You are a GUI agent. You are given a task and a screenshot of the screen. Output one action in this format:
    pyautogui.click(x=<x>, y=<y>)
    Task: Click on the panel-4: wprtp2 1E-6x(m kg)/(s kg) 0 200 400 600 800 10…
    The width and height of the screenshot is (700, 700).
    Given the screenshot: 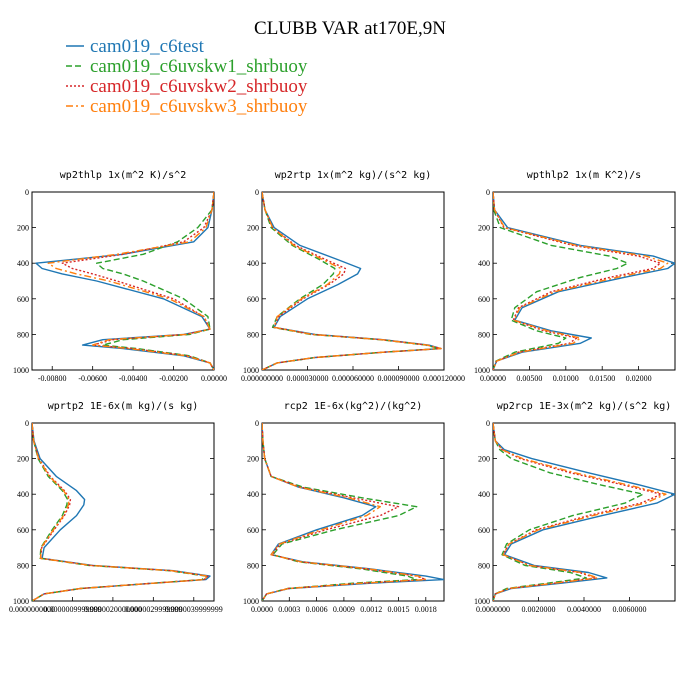 What is the action you would take?
    pyautogui.click(x=116, y=507)
    